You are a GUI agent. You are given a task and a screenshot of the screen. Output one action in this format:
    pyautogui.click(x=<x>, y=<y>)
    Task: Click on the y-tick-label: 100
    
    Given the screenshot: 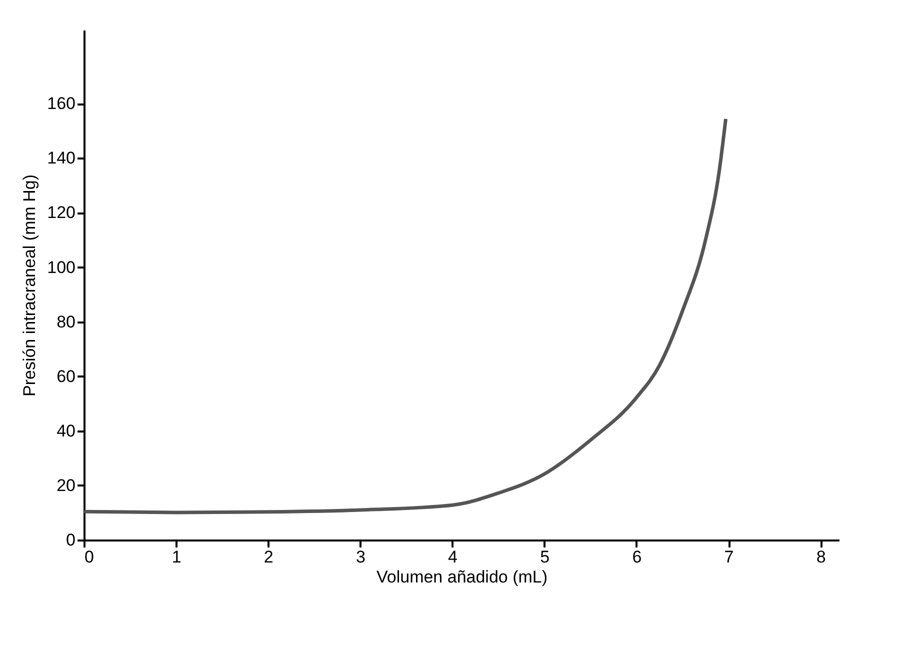 What is the action you would take?
    pyautogui.click(x=61, y=267)
    